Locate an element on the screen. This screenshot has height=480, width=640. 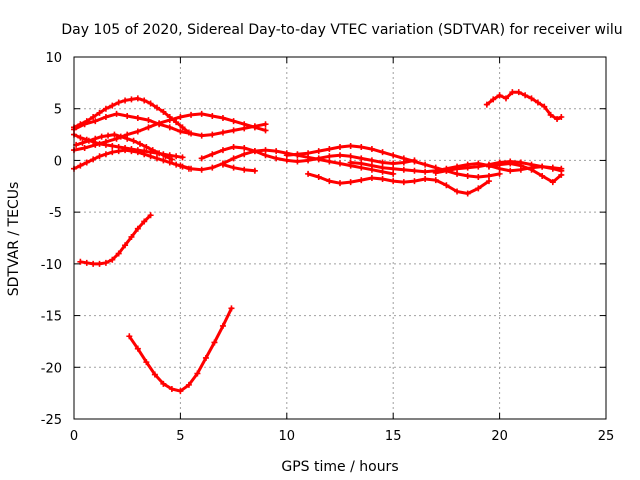
series-arc3 is located at coordinates (131, 115).